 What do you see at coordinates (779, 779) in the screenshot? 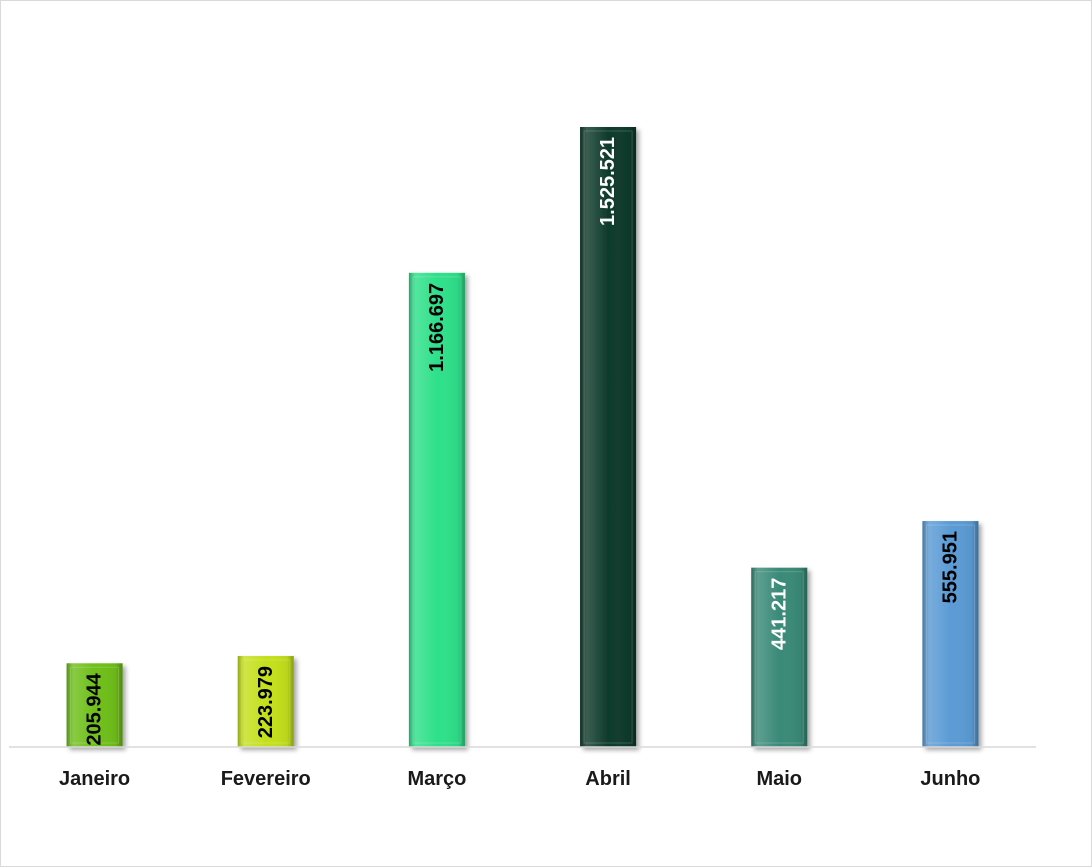
I see `category-label: Maio` at bounding box center [779, 779].